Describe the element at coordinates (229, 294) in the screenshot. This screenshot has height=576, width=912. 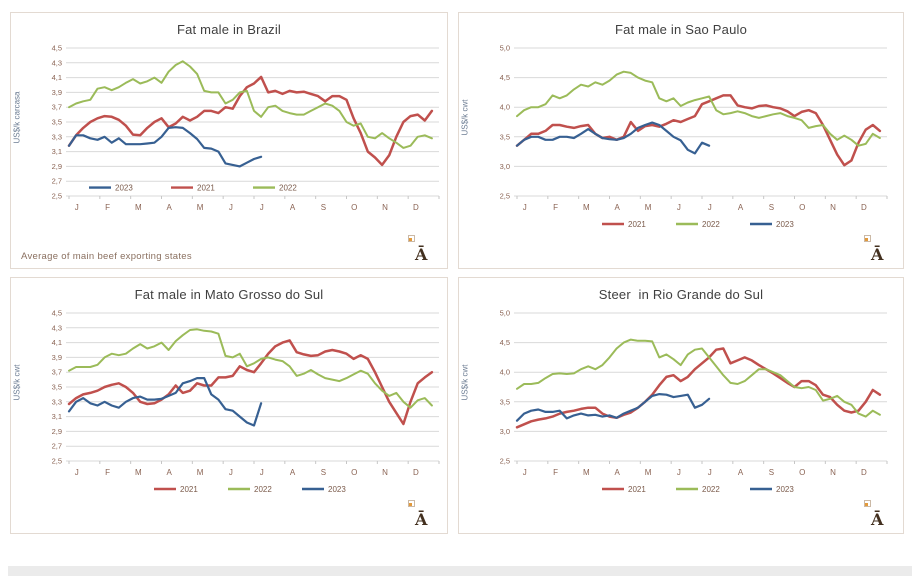
I see `chart-title: Fat male in Mato Grosso do Sul` at that location.